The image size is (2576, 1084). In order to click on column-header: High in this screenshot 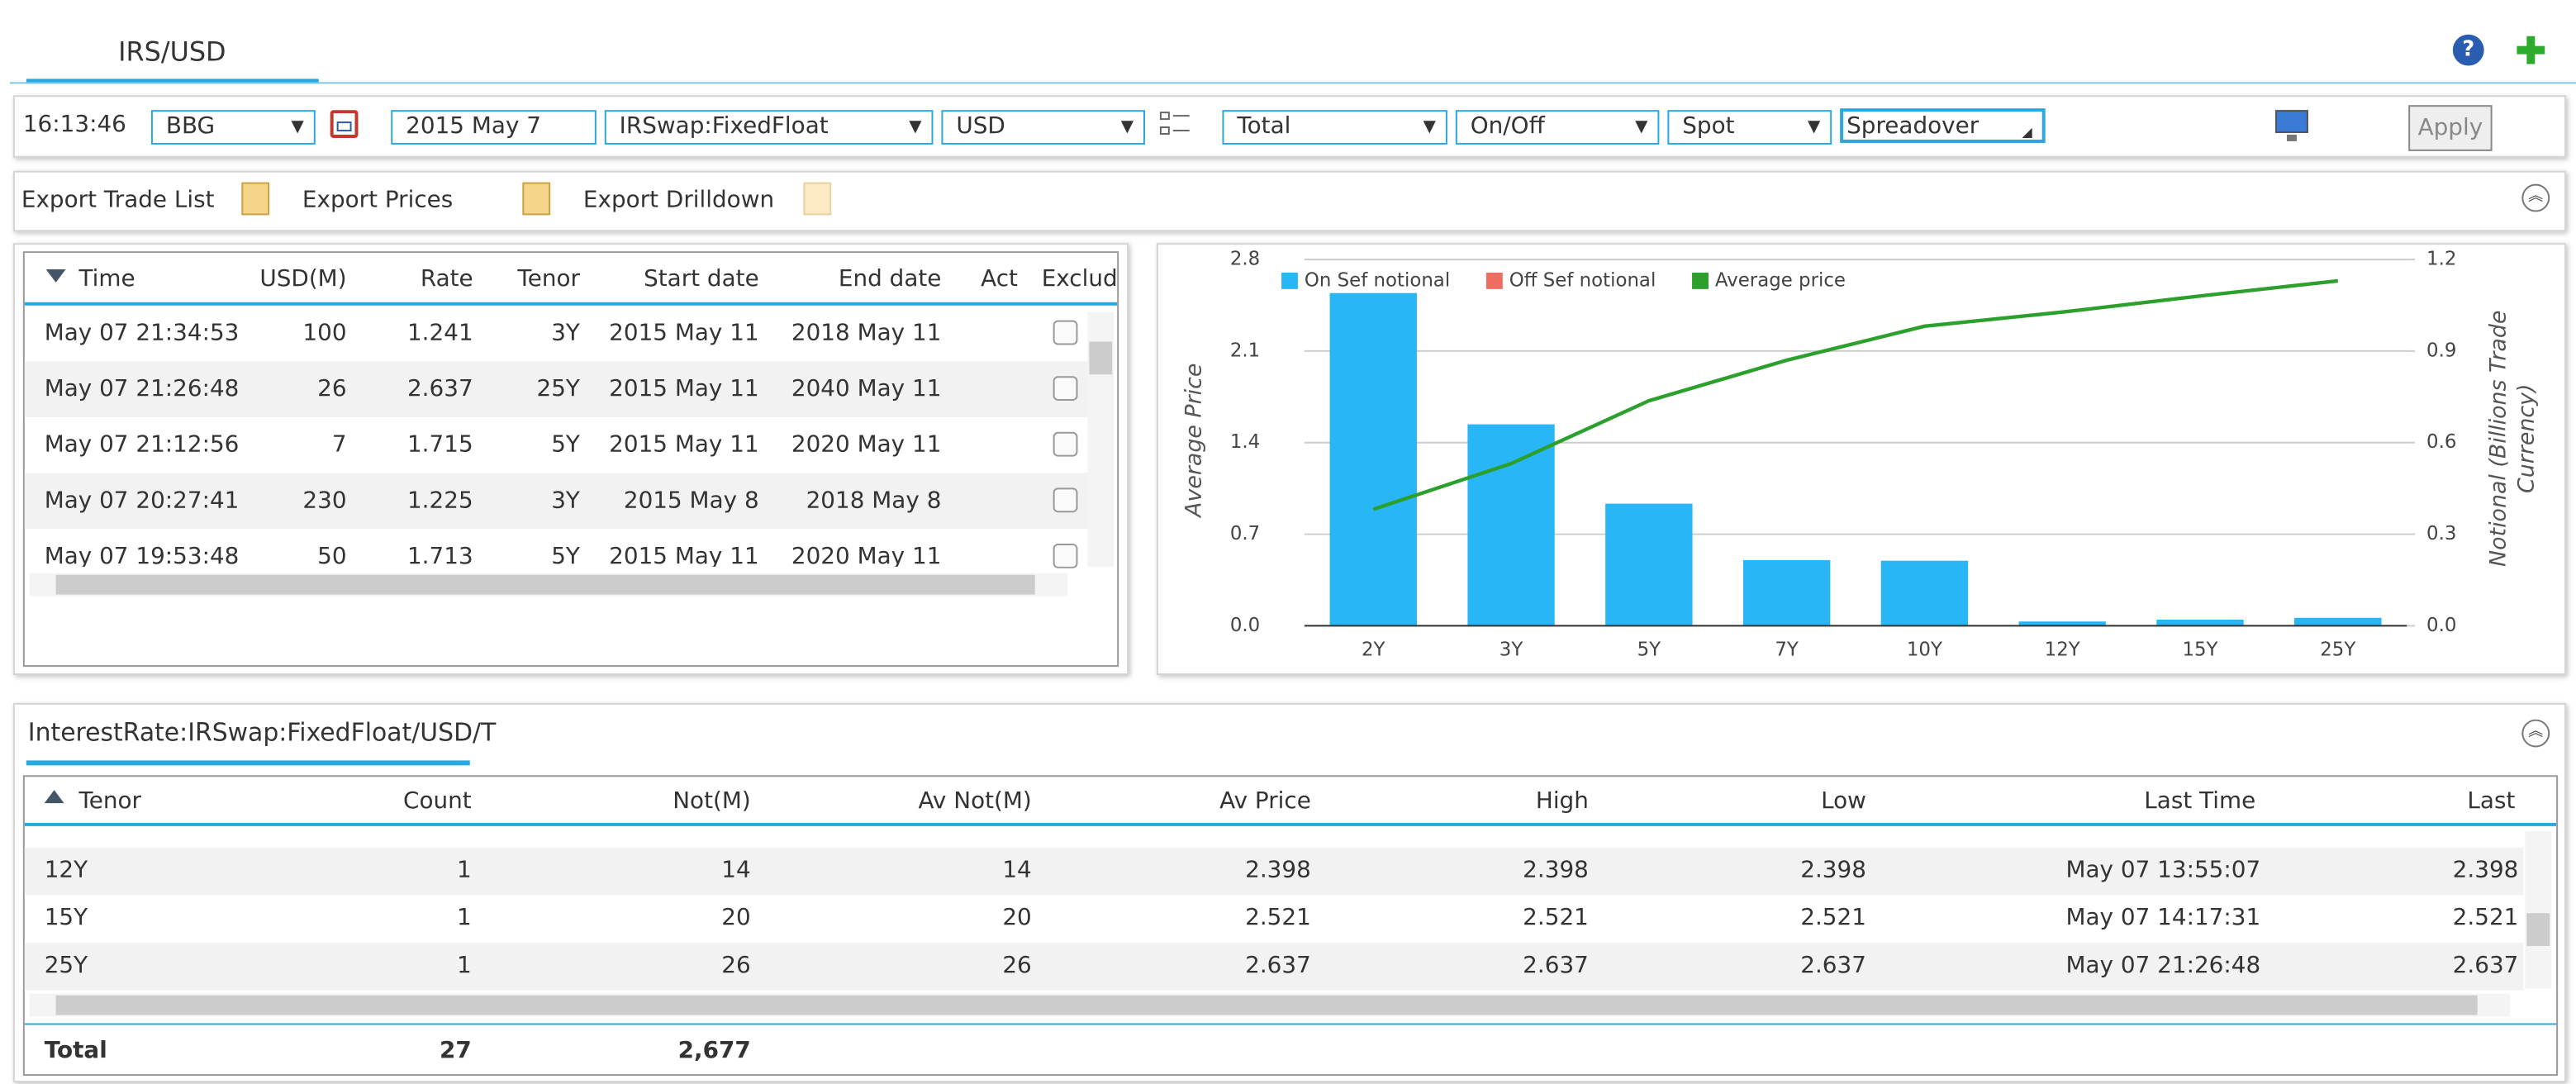, I will do `click(1562, 801)`.